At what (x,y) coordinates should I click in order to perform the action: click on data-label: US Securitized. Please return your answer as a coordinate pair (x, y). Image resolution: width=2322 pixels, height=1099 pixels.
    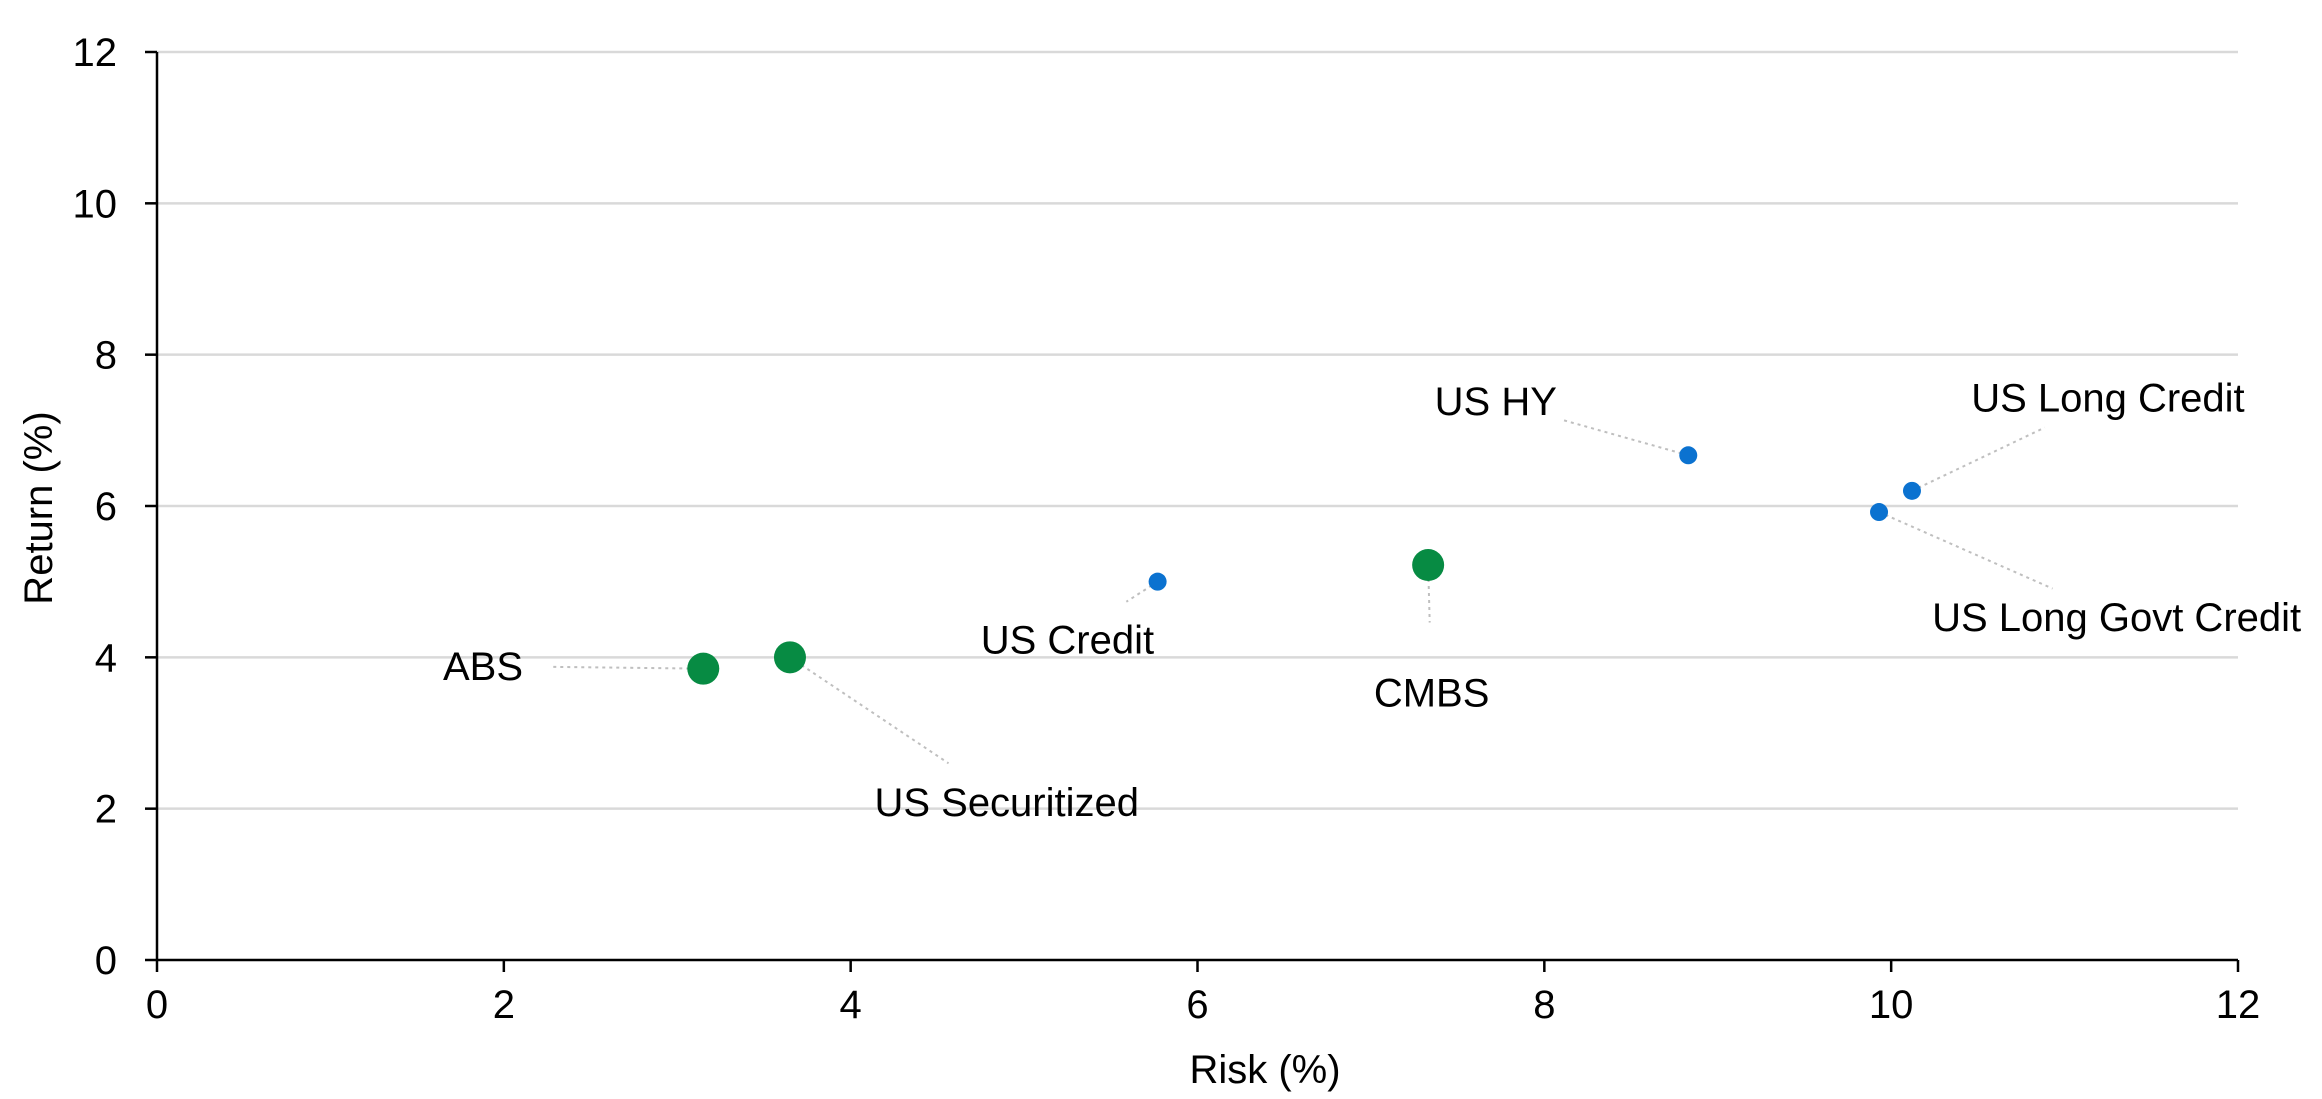
    Looking at the image, I should click on (1006, 803).